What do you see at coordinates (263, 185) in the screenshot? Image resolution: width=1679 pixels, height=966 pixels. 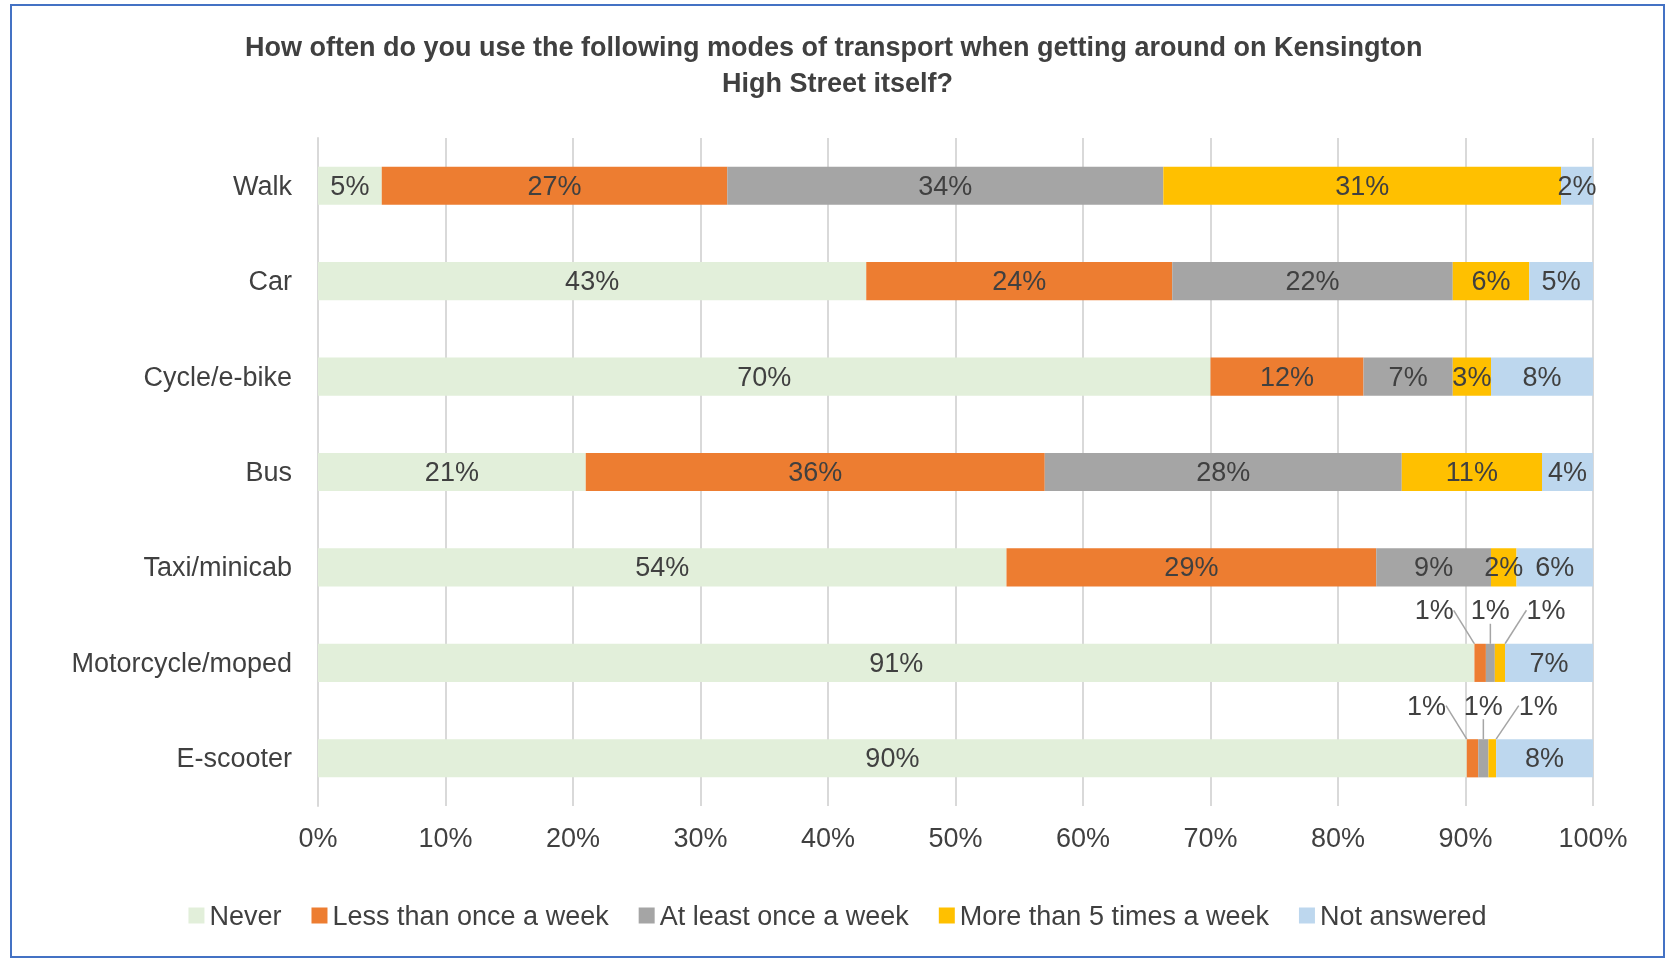 I see `y-tick-label: Walk` at bounding box center [263, 185].